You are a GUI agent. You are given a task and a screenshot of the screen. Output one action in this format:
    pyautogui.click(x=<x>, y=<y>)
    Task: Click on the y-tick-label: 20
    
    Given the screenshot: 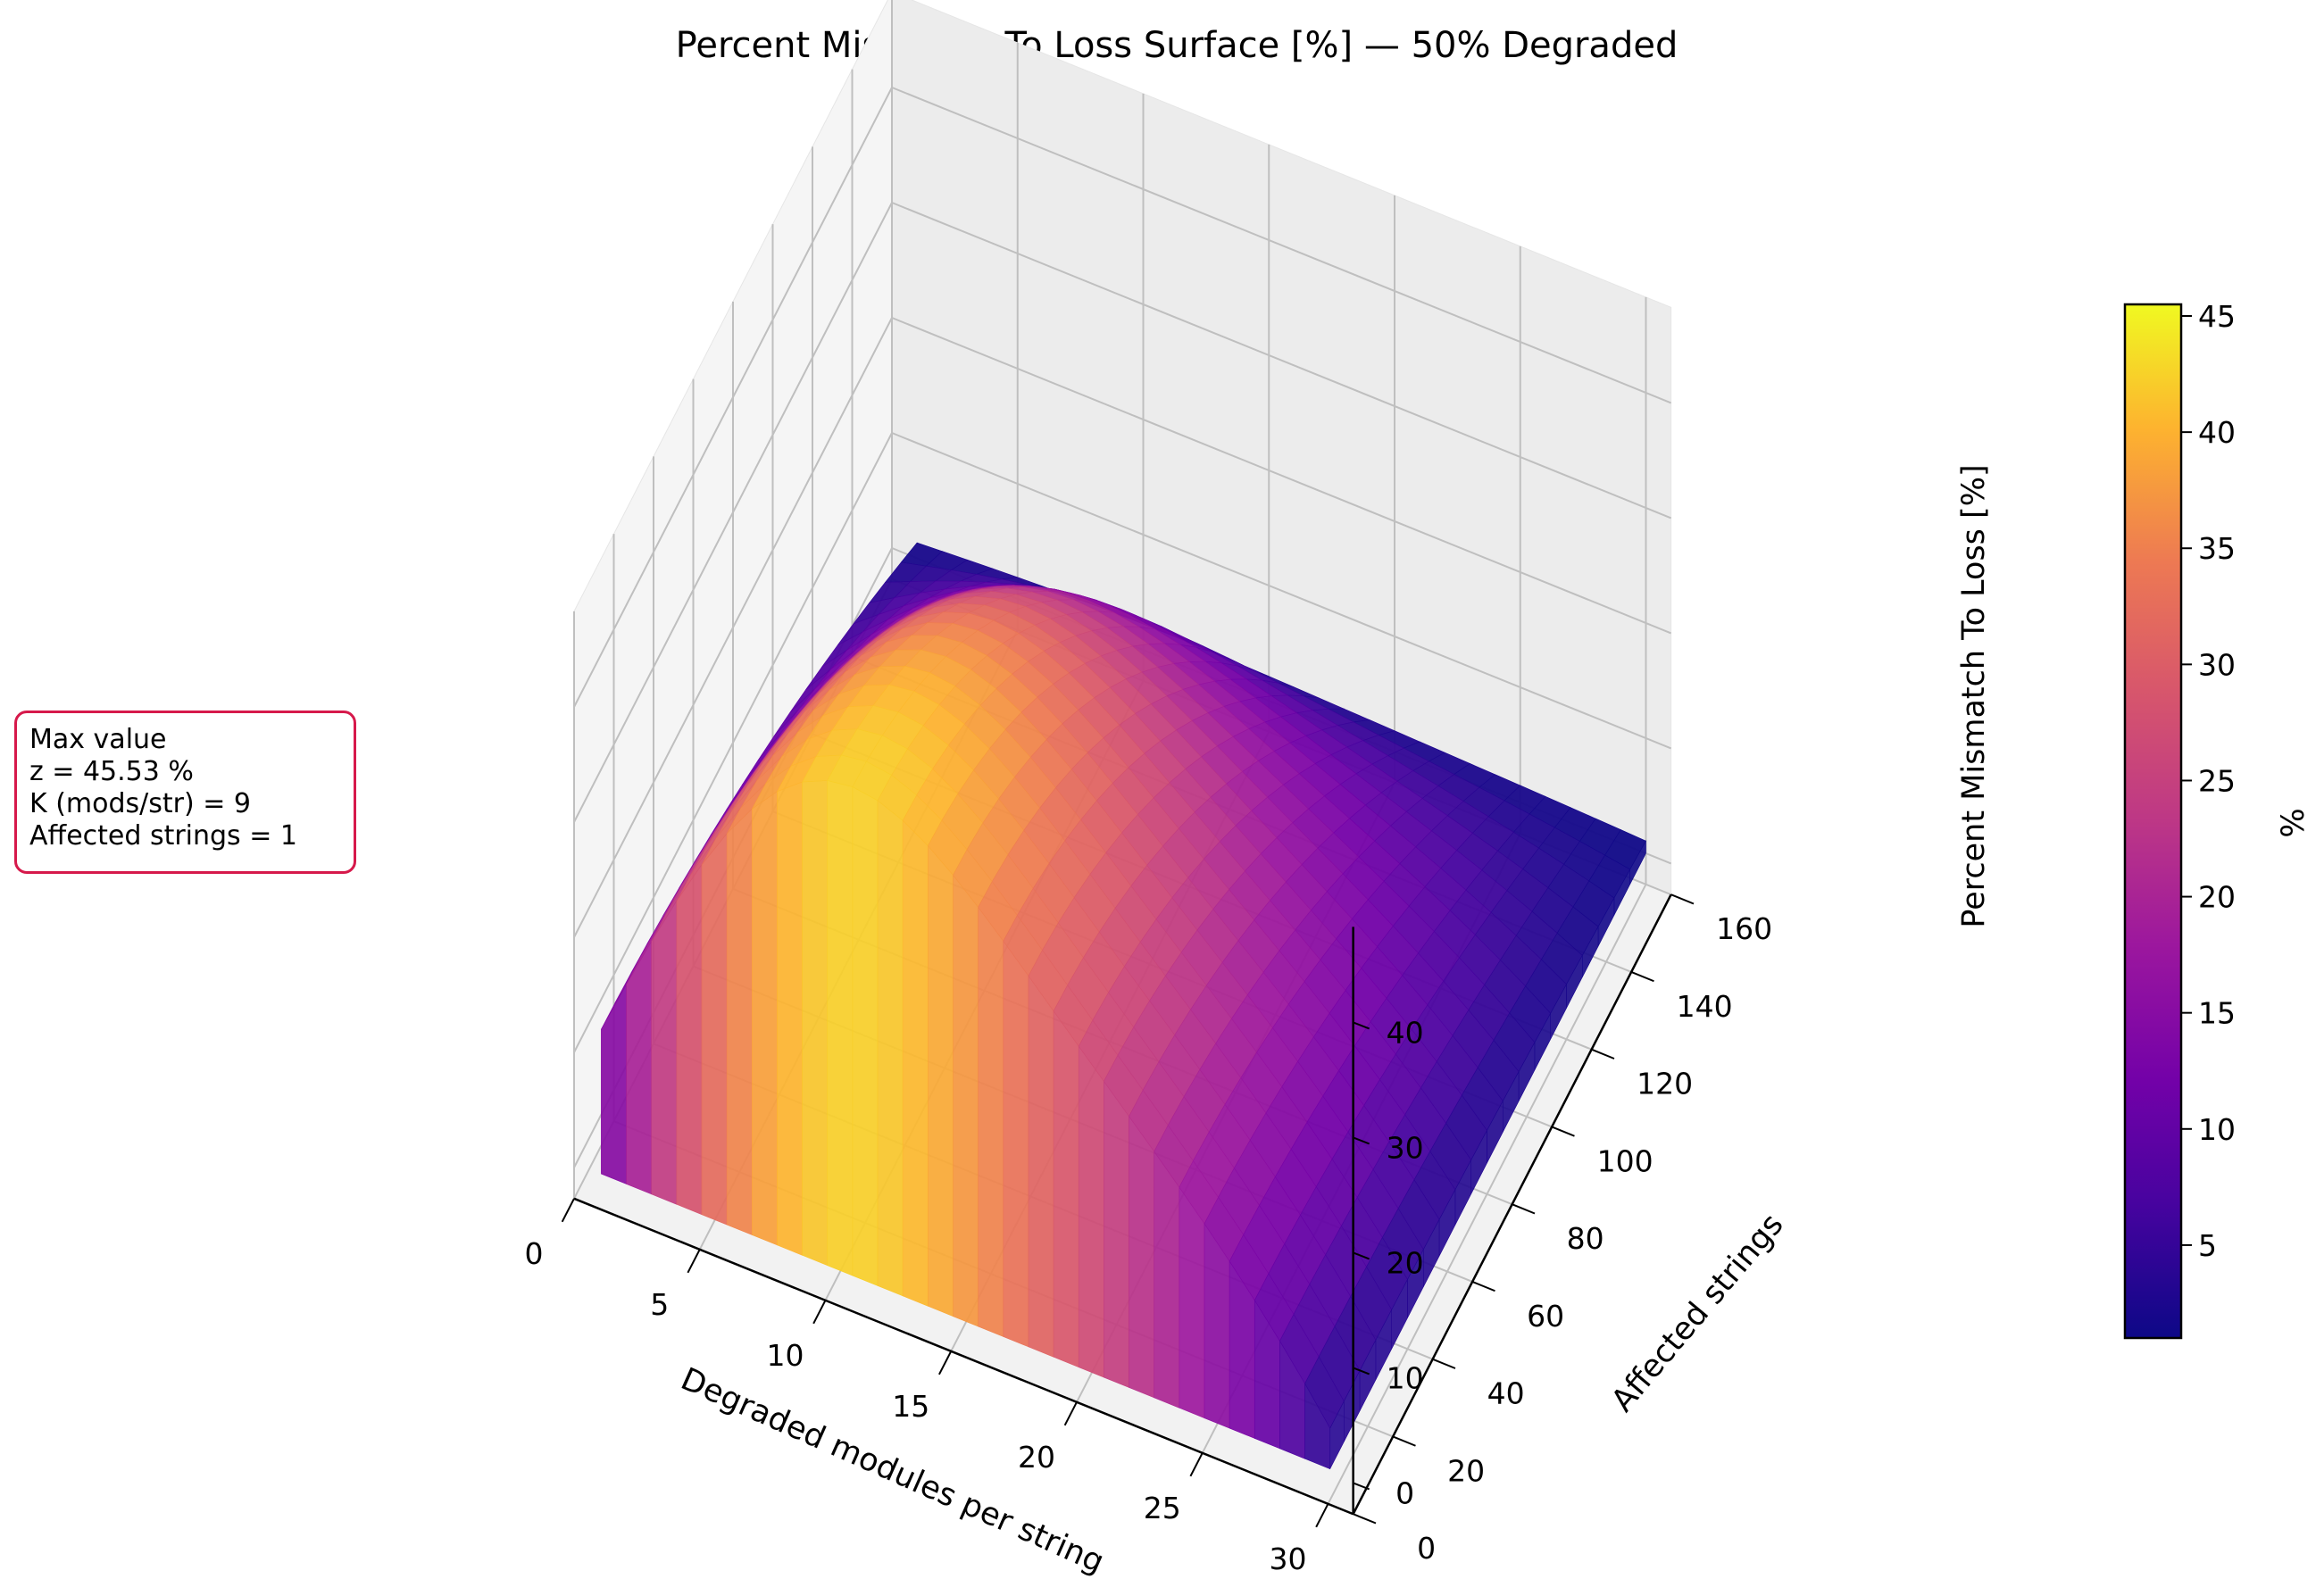 What is the action you would take?
    pyautogui.click(x=1466, y=1470)
    